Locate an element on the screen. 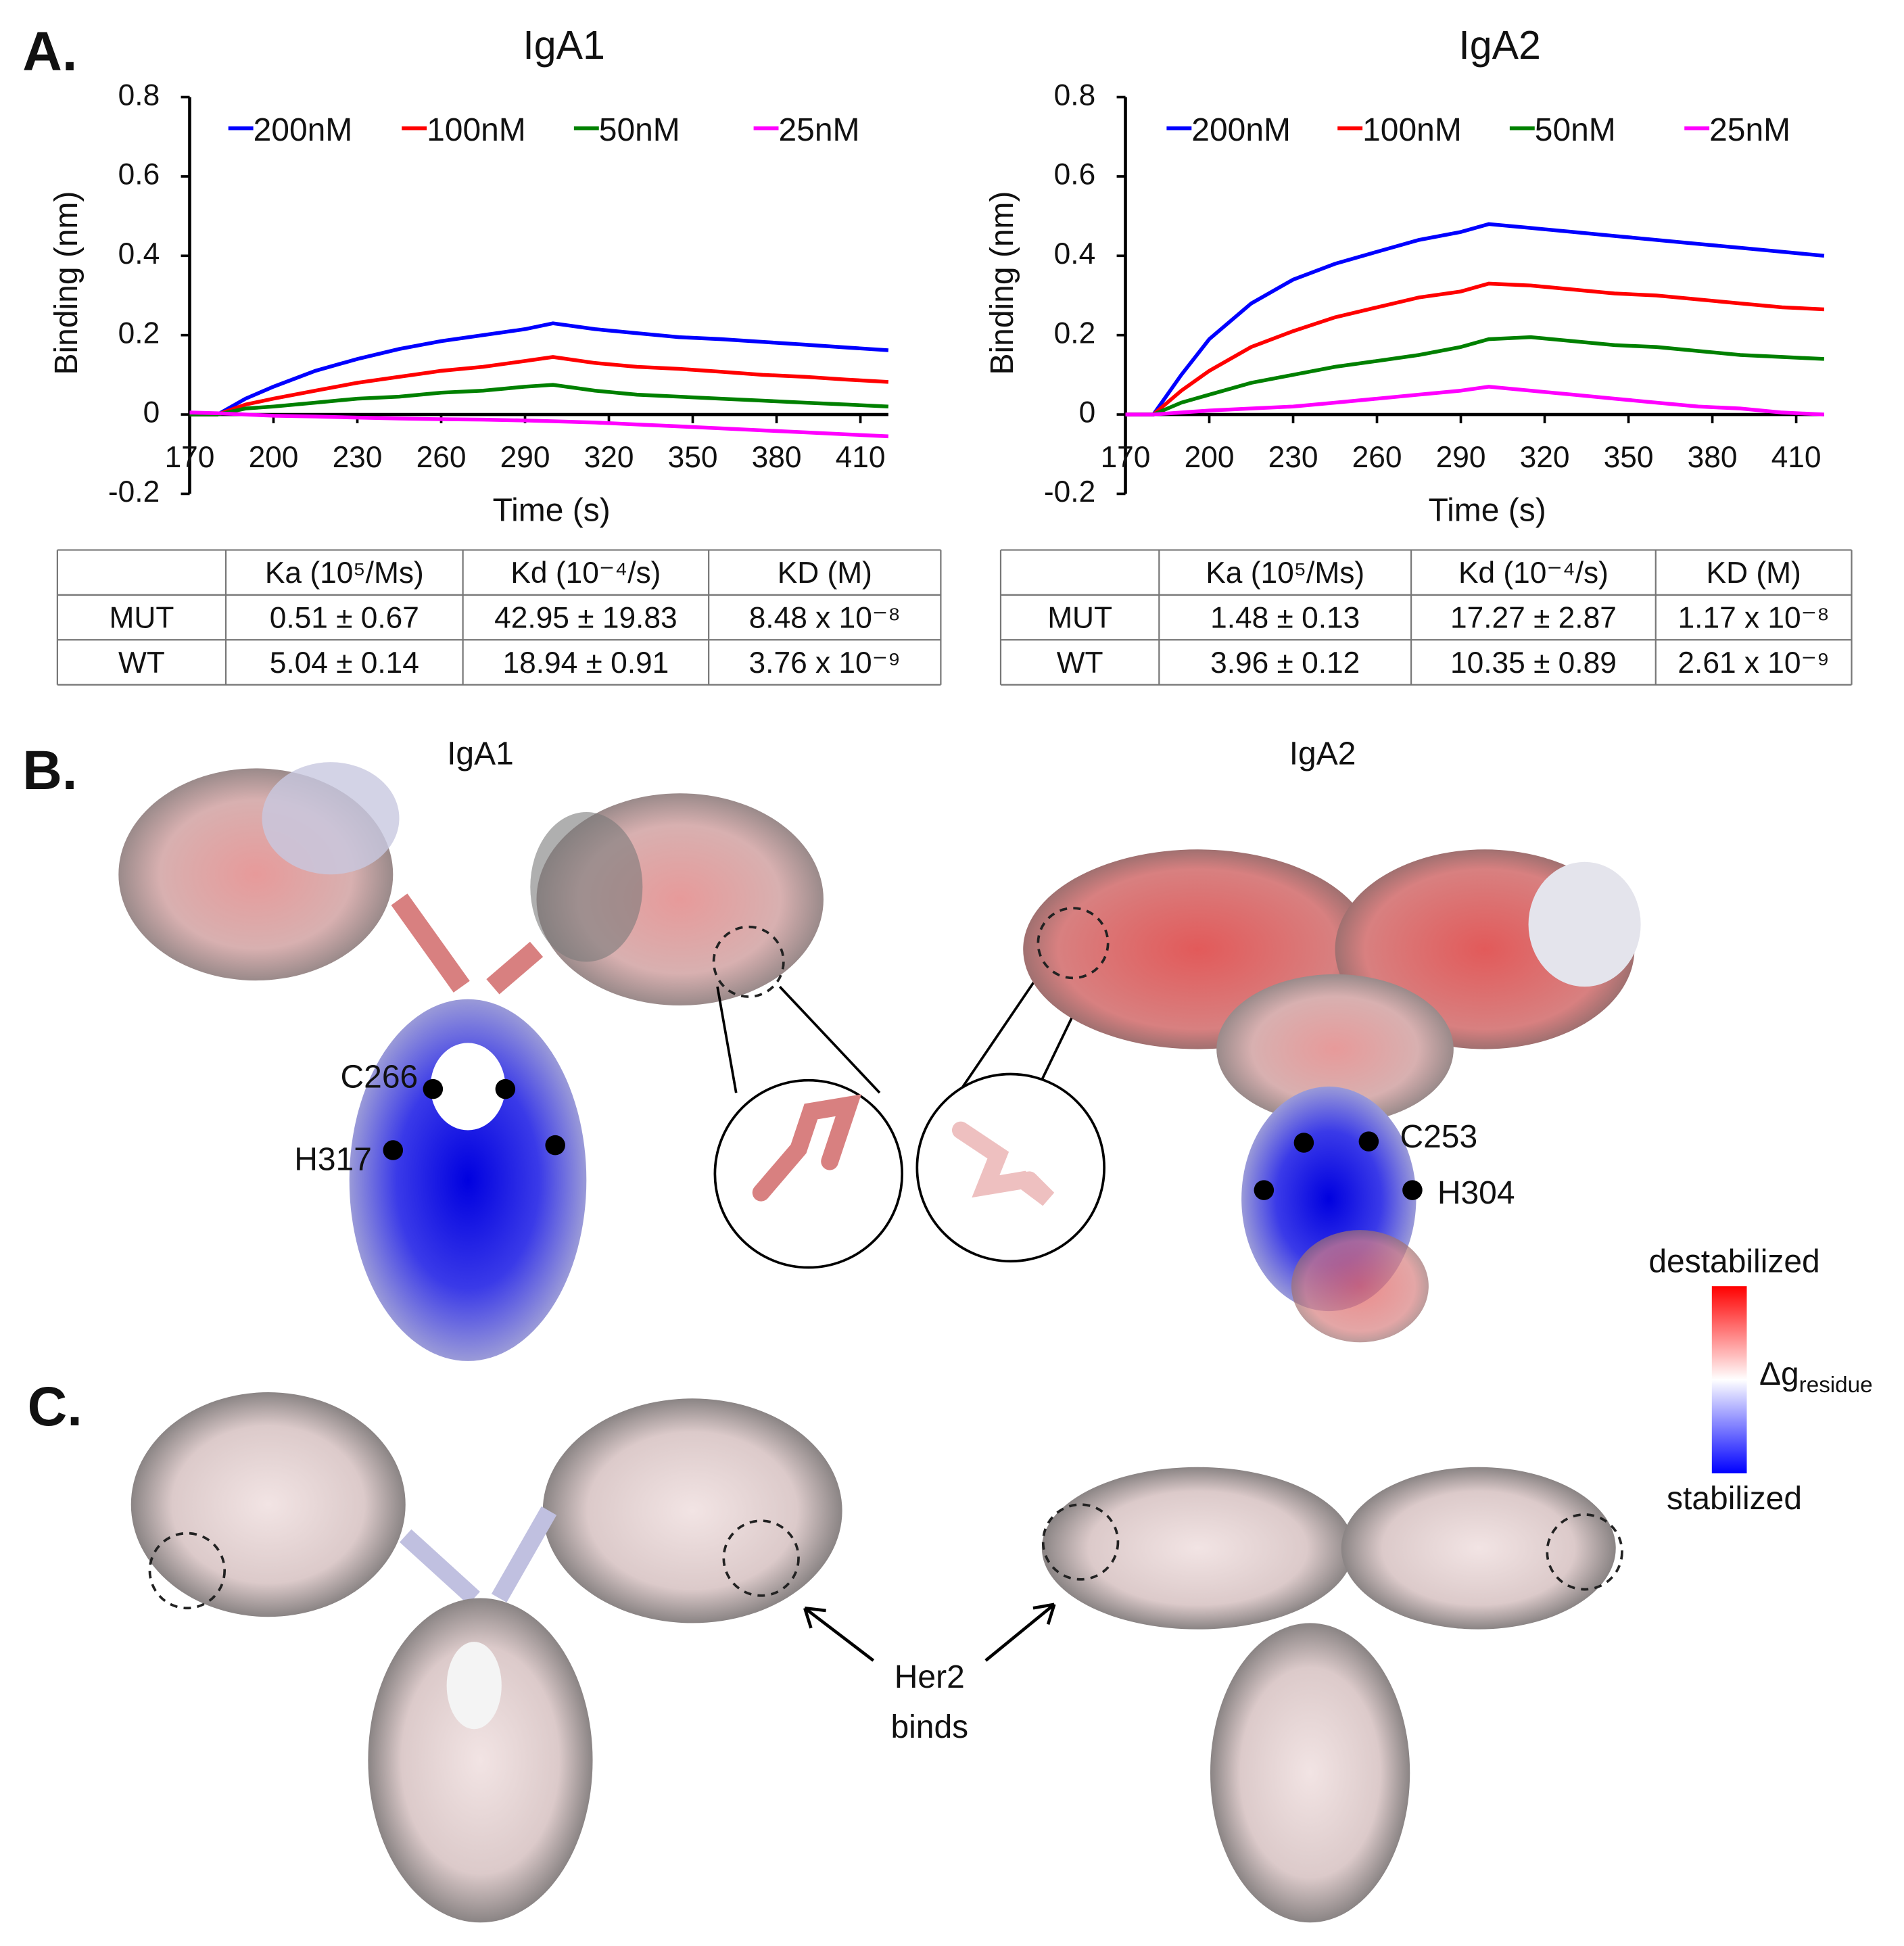 The width and height of the screenshot is (1904, 1946). panel-label: A. is located at coordinates (50, 52).